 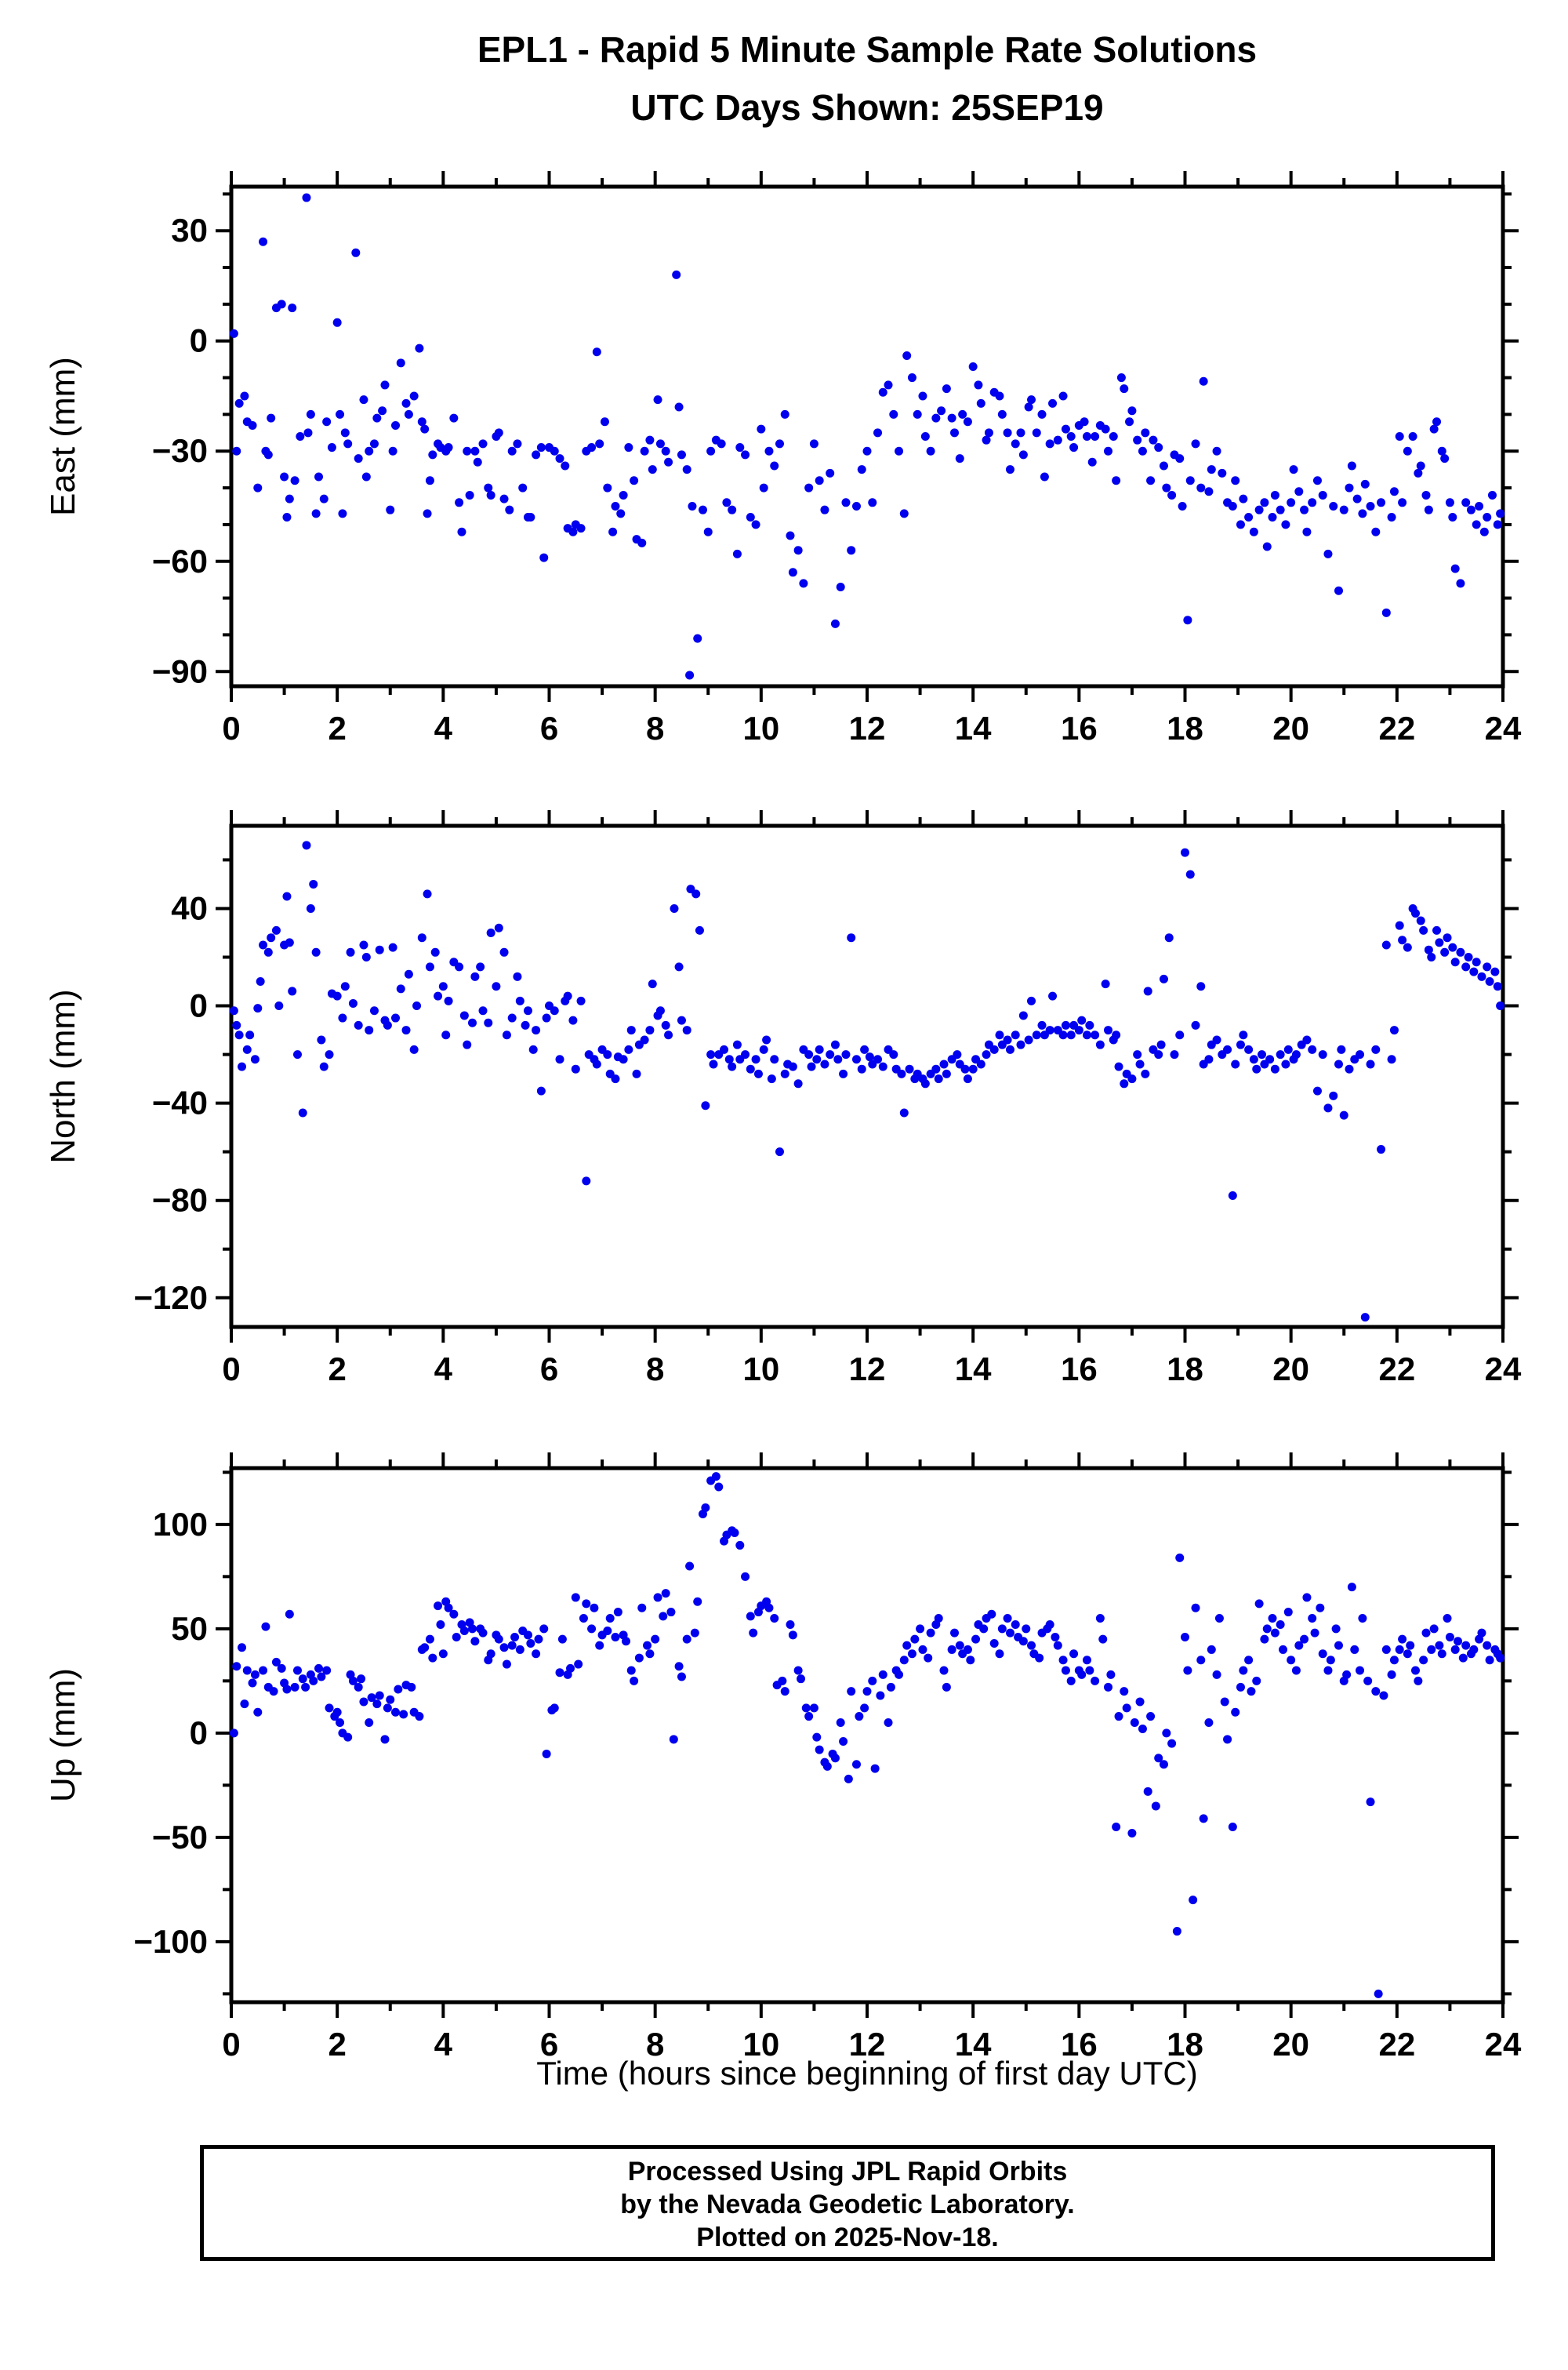 I want to click on y-tick-label: 0, so click(x=199, y=1733).